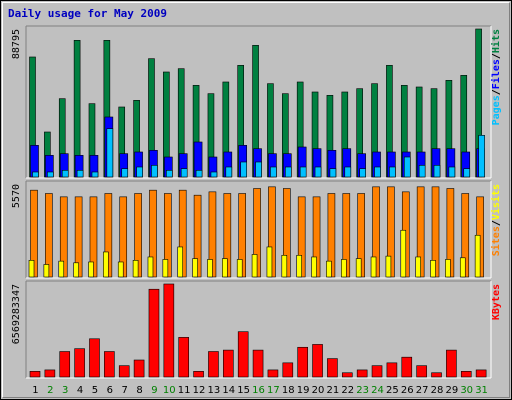 This screenshot has height=400, width=512. Describe the element at coordinates (362, 390) in the screenshot. I see `x-tick-label: 23` at that location.